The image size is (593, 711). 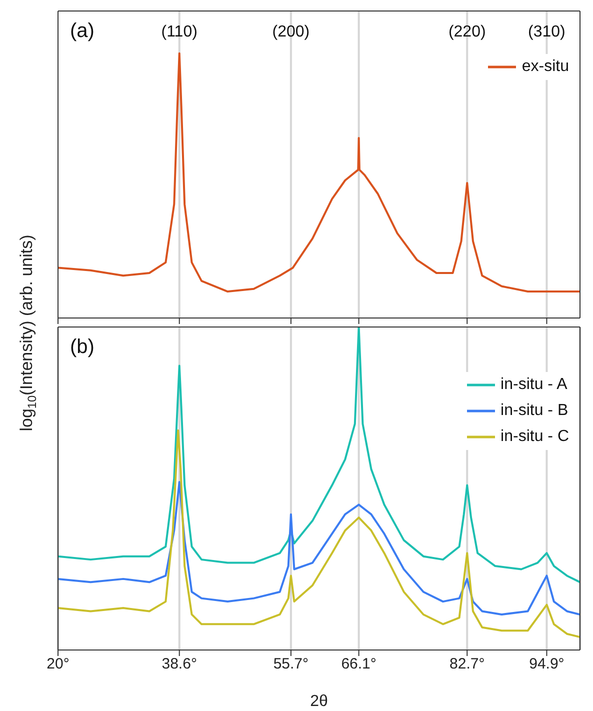 I want to click on legend-label: in-situ - B, so click(x=534, y=411).